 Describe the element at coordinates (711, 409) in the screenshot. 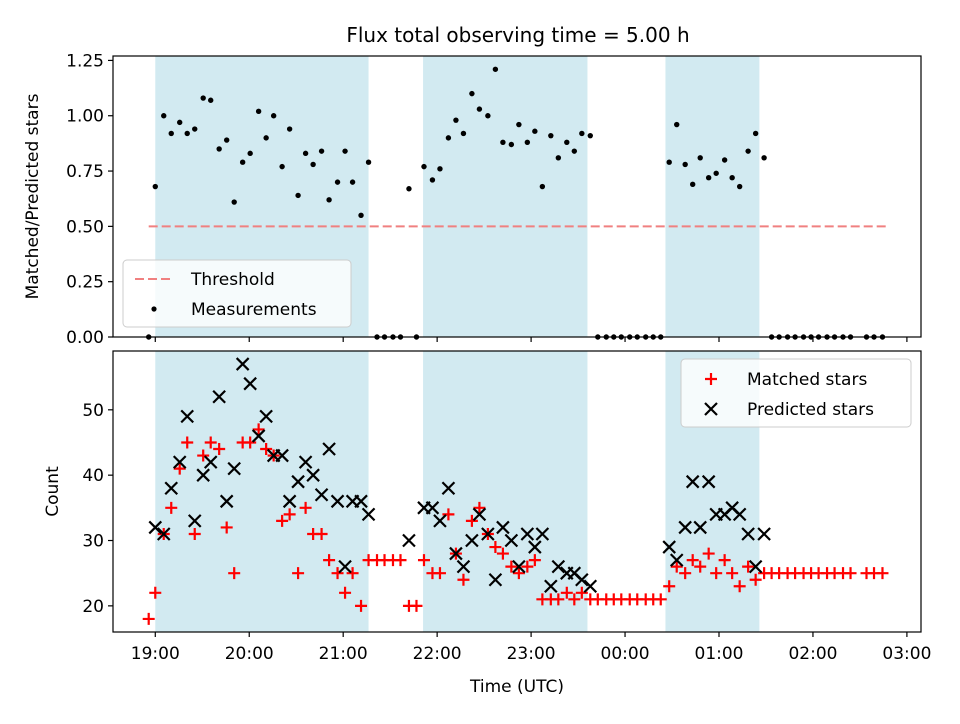

I see `predicted-legend-swatch` at that location.